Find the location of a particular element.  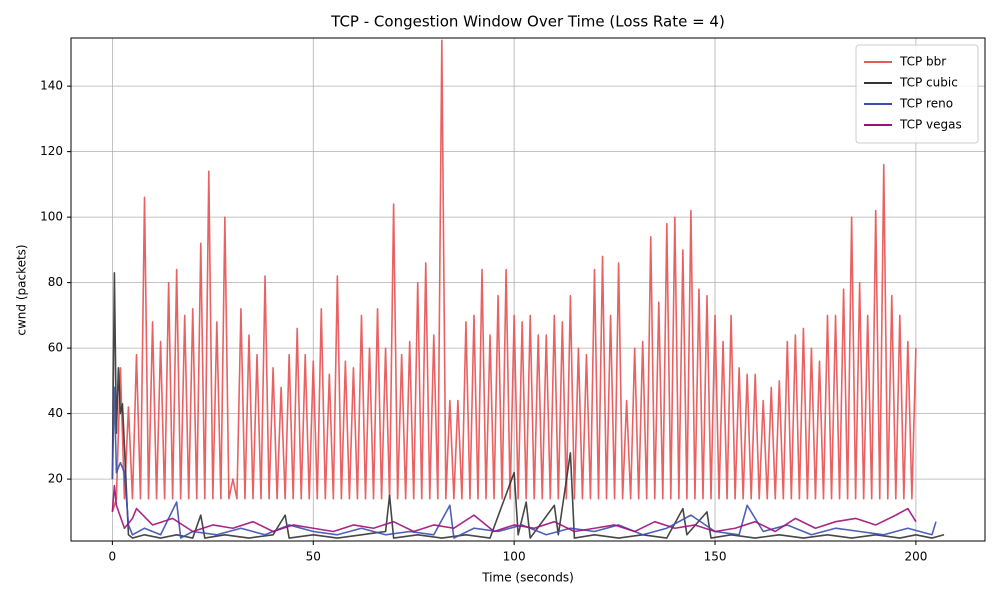

x-tick-label: 50 is located at coordinates (313, 557).